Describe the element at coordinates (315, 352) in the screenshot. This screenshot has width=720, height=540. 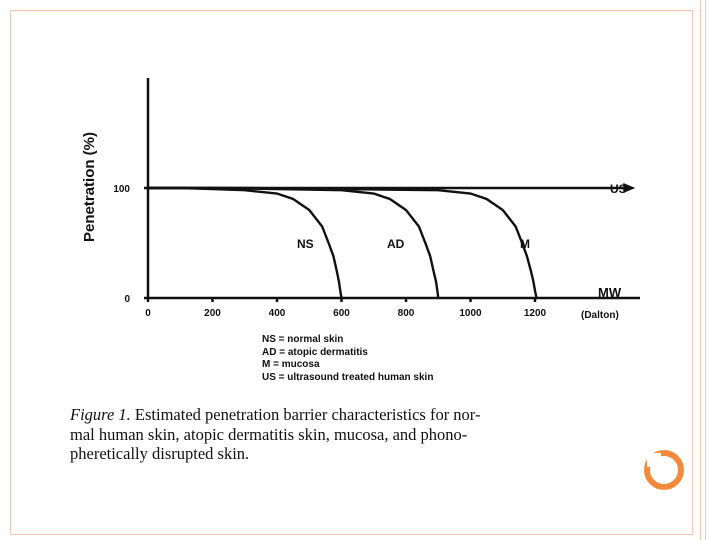
I see `legend-entry: AD = atopic dermatitis` at that location.